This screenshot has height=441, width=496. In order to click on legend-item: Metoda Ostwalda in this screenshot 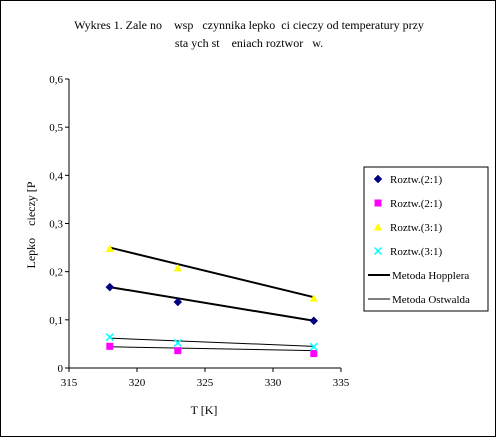, I will do `click(419, 300)`.